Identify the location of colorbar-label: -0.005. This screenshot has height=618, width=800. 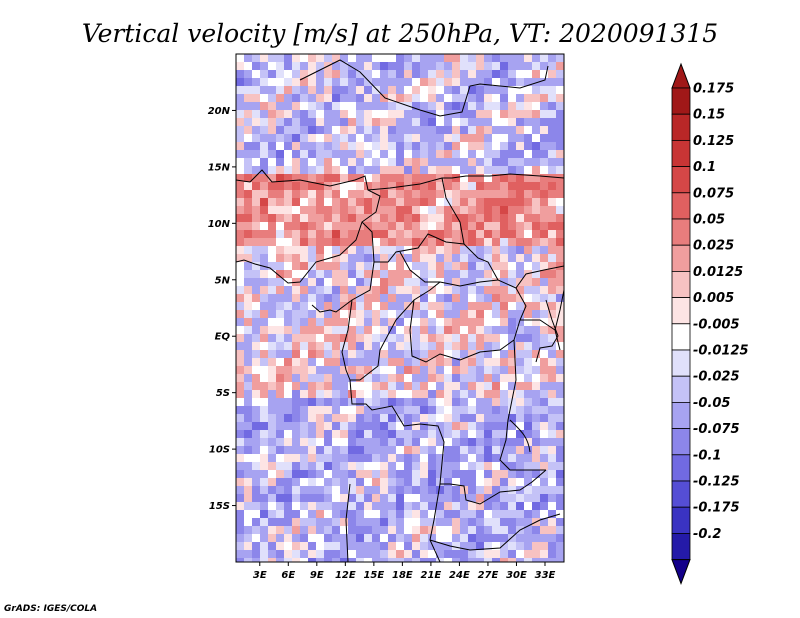
(716, 324).